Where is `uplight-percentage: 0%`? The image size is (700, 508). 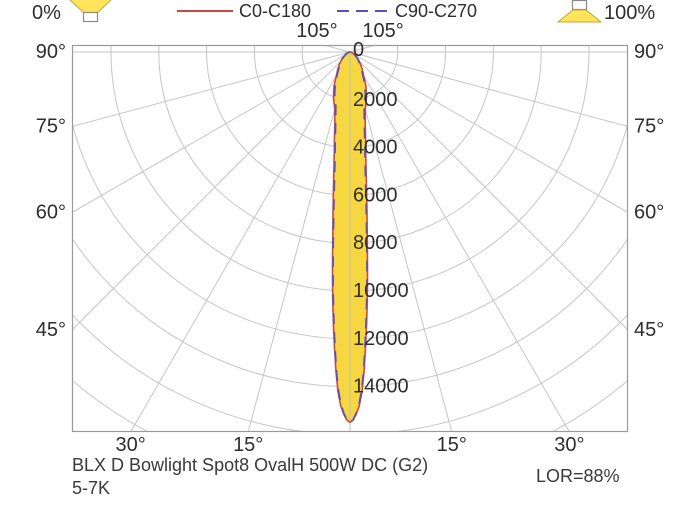 uplight-percentage: 0% is located at coordinates (46, 13).